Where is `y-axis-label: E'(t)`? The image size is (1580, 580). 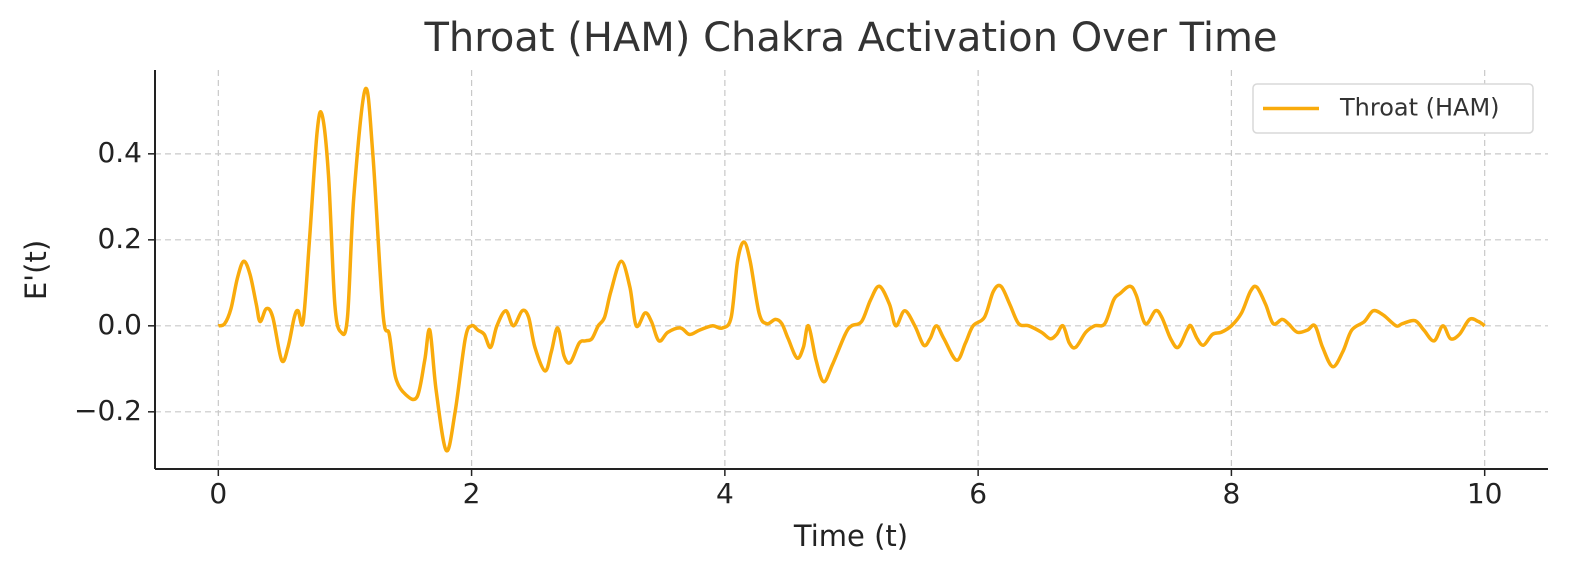
y-axis-label: E'(t) is located at coordinates (36, 270).